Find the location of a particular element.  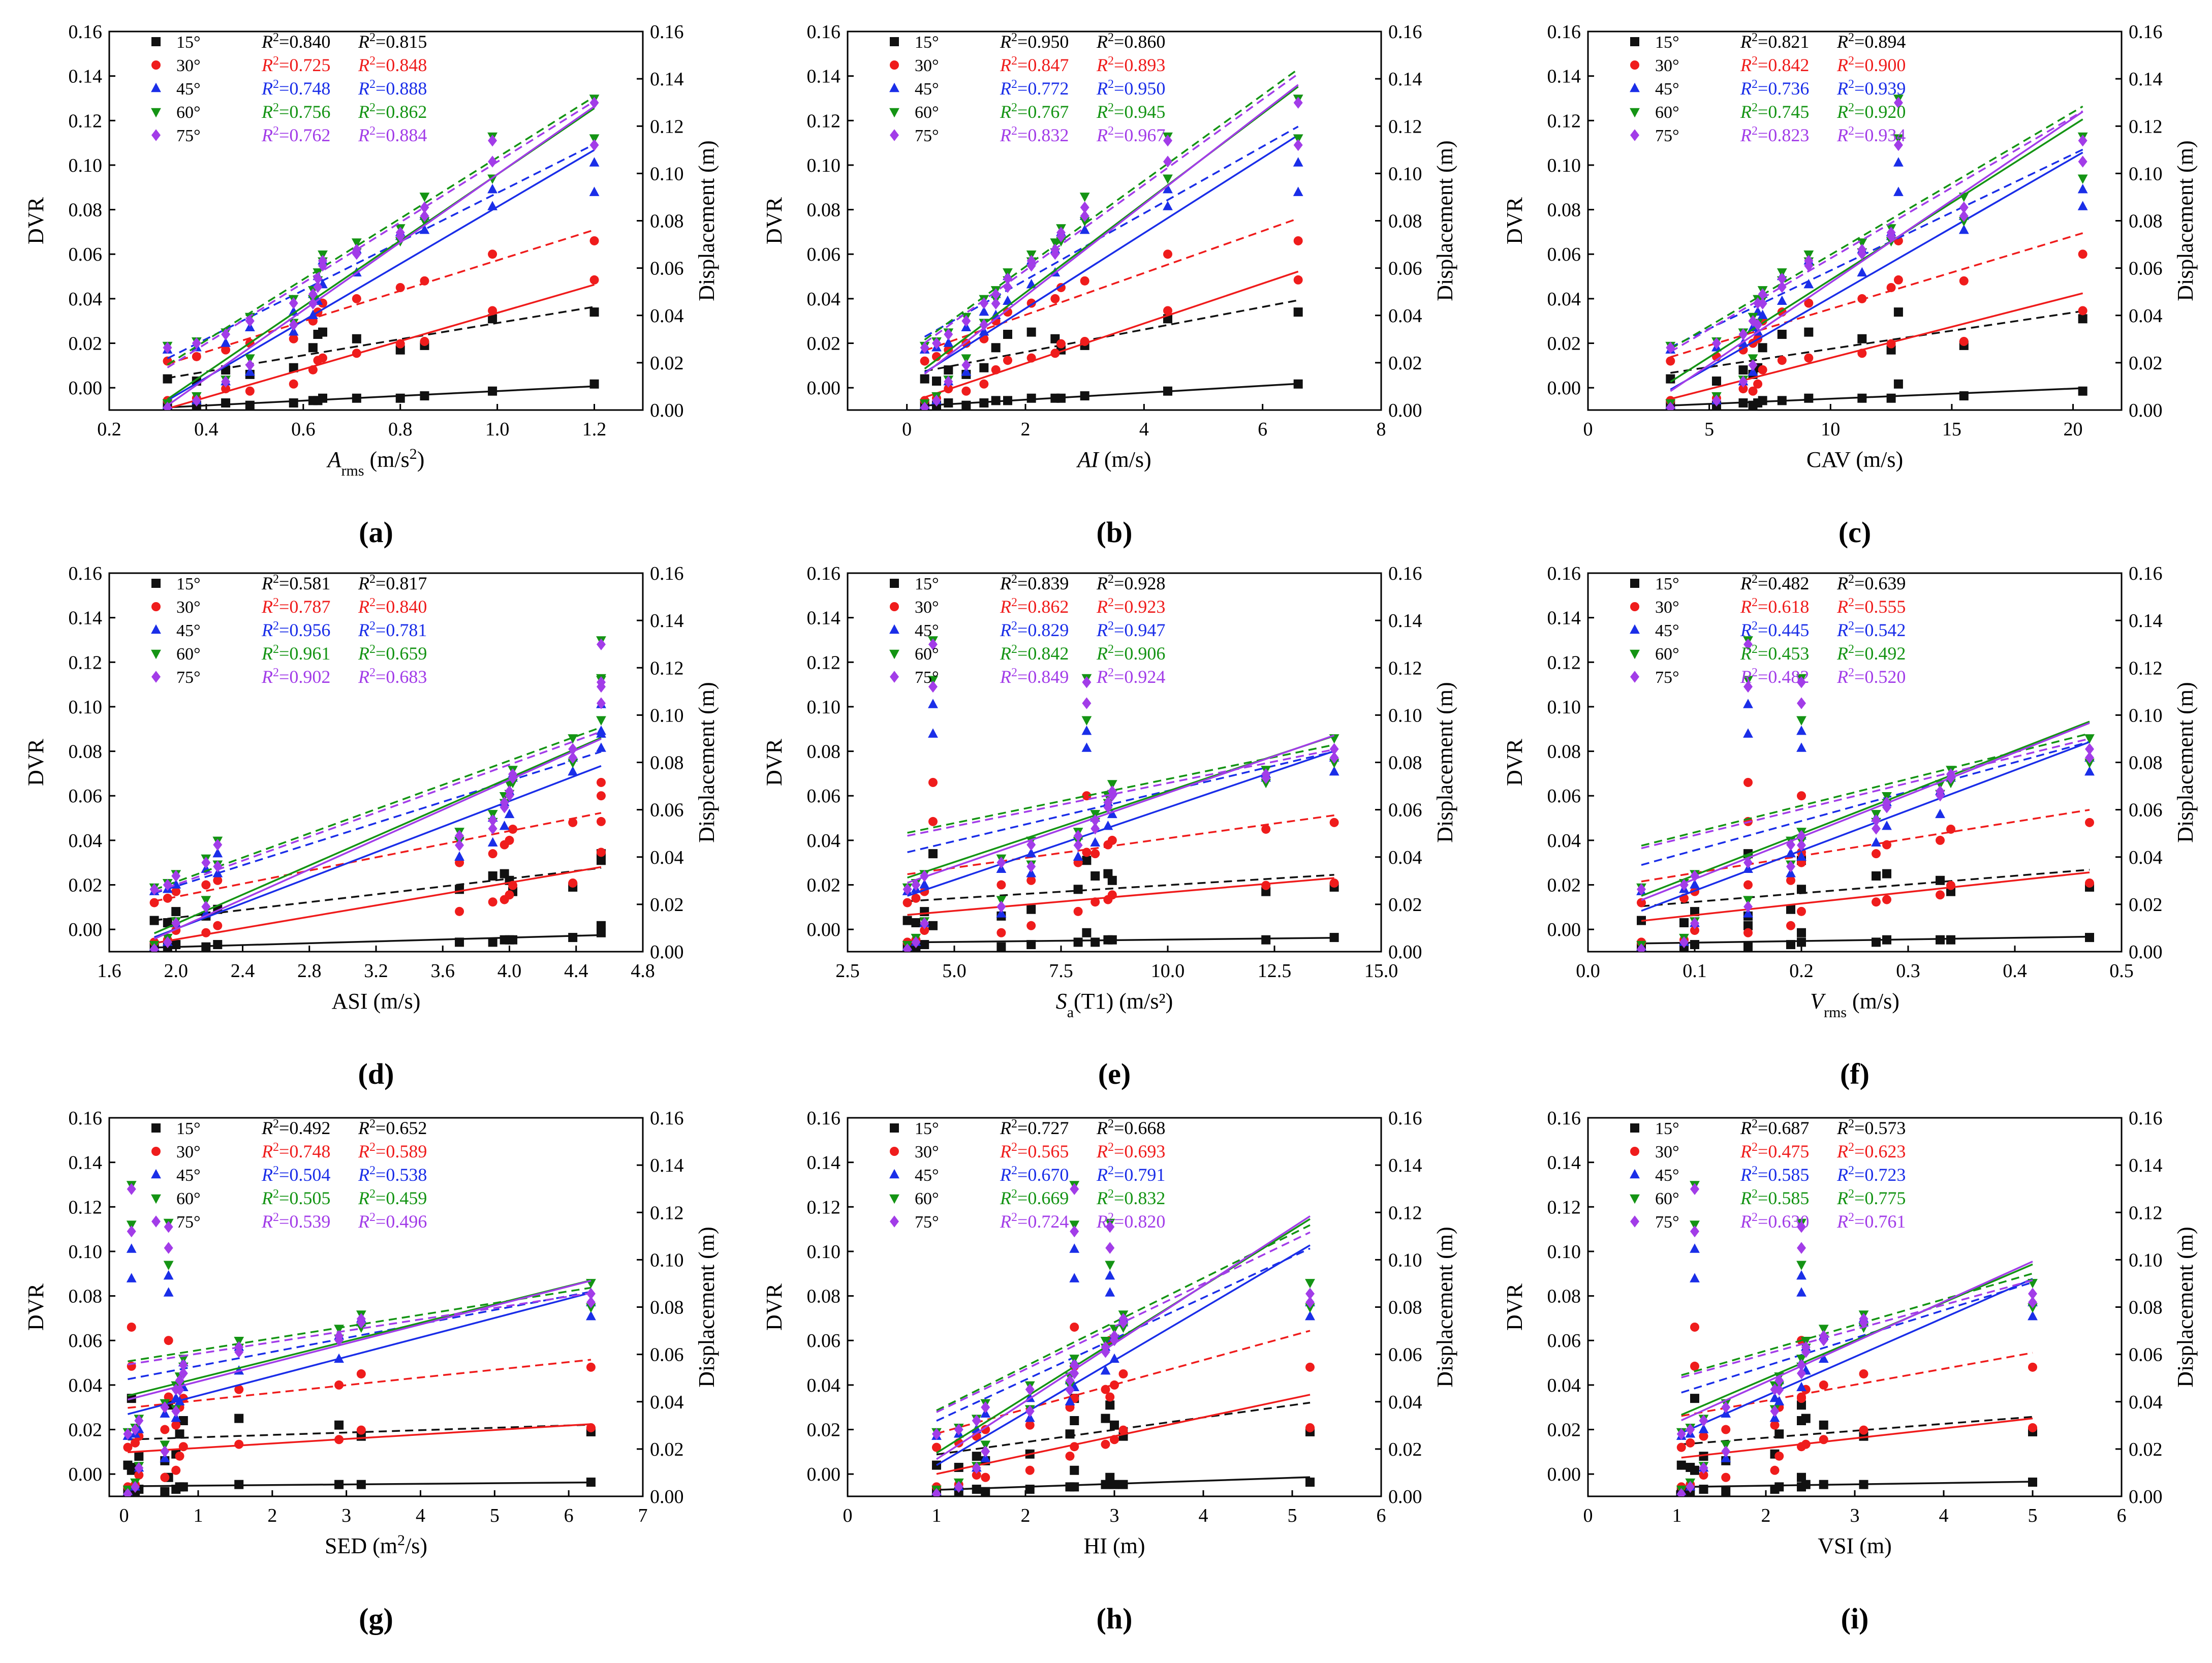

legend-label-30: 30° is located at coordinates (1667, 1153).